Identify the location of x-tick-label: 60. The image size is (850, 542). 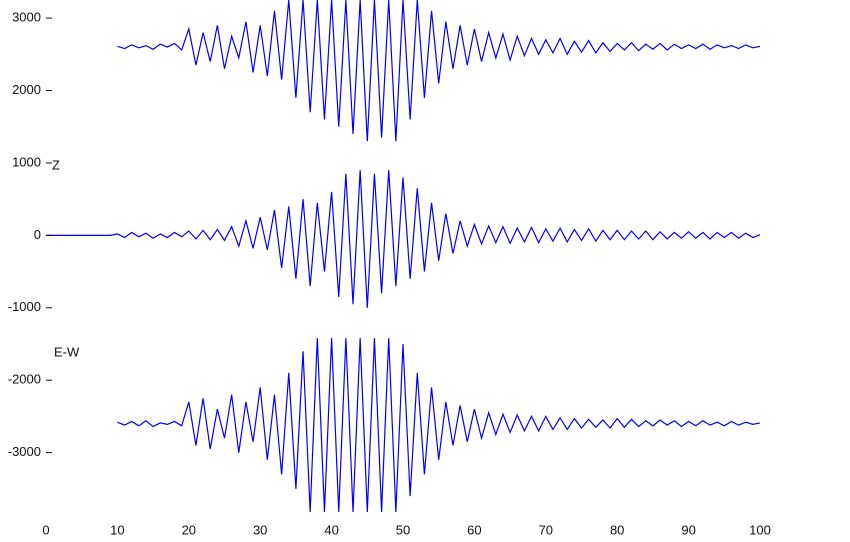
(474, 529).